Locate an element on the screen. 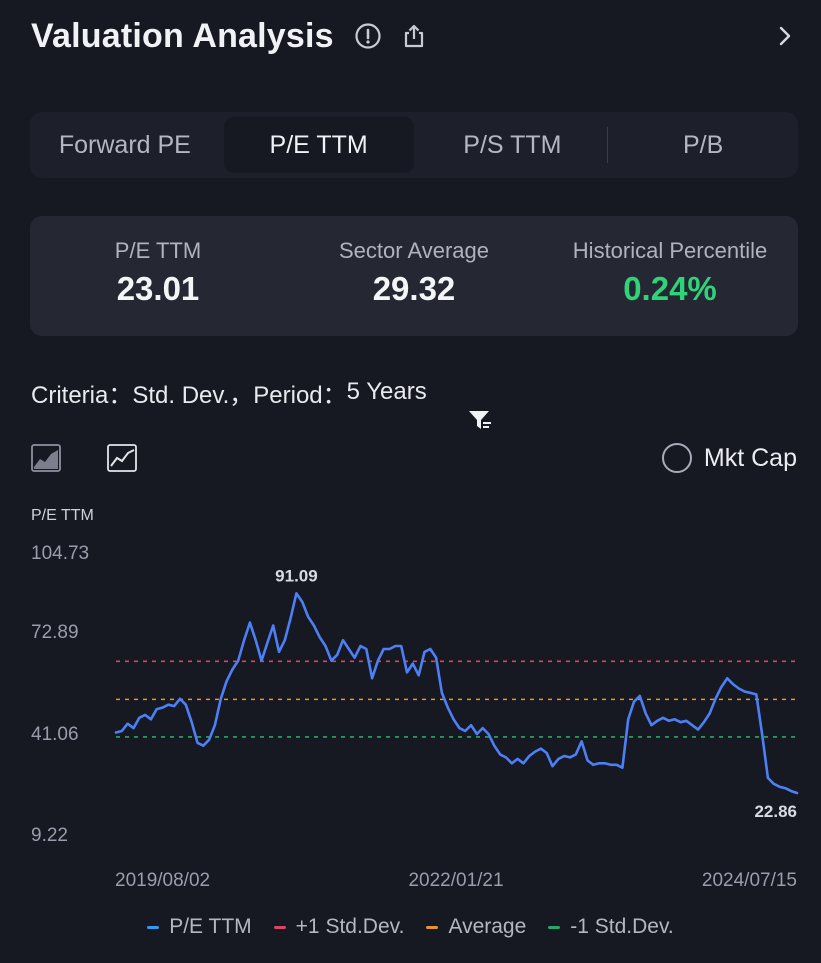 The image size is (821, 963). valuation-metric-tabs: Forward PE P/E TTM P/S TTM P/B is located at coordinates (414, 145).